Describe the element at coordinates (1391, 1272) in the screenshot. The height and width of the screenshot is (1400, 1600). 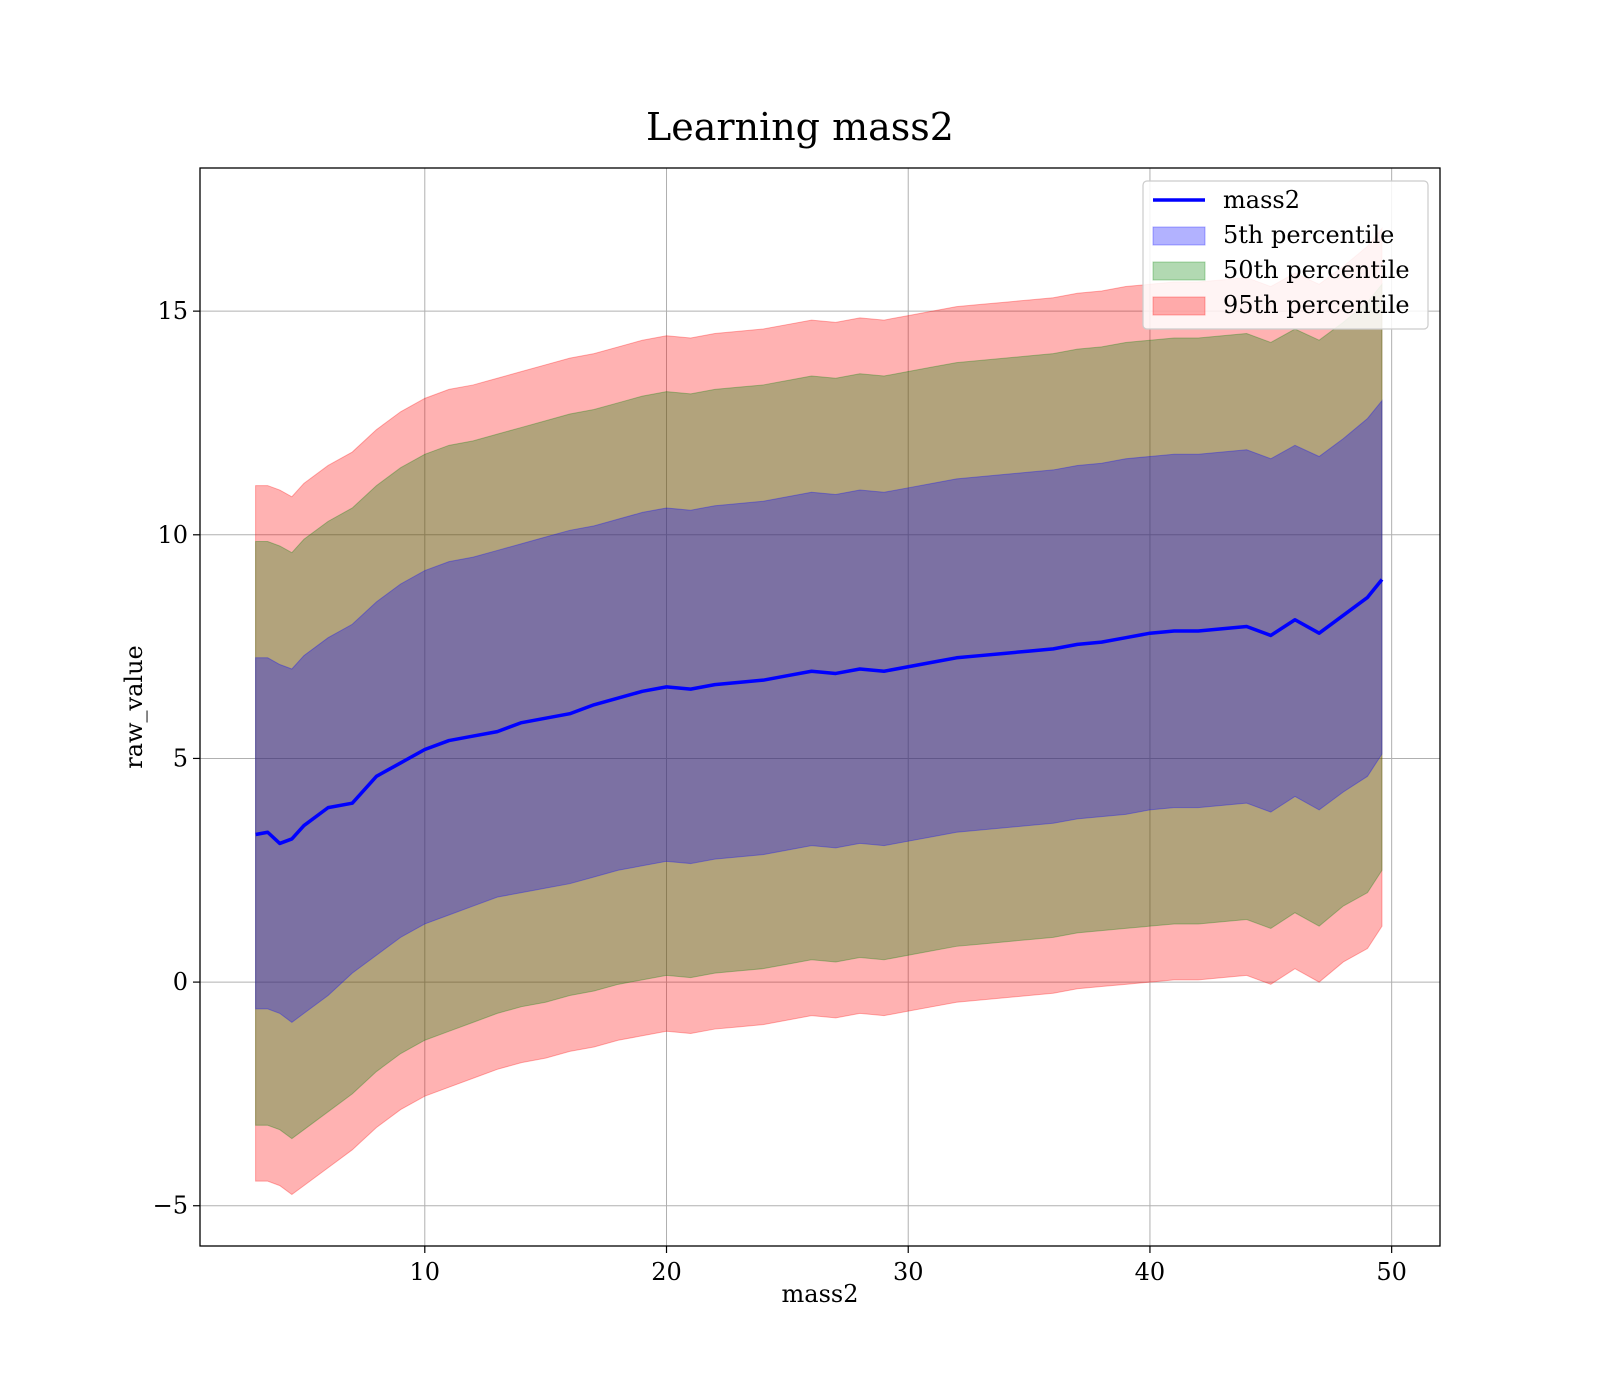
I see `x-tick-label: 50` at that location.